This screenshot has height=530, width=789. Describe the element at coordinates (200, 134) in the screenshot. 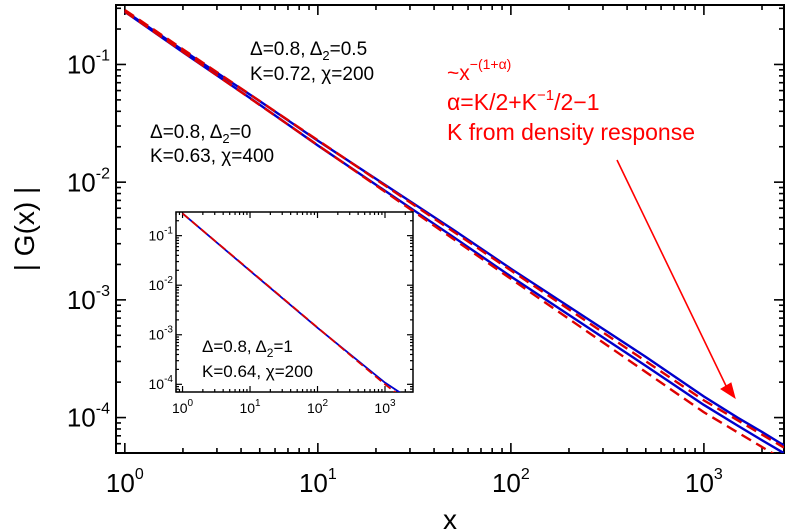

I see `annotation-2-line1: Δ=0.8, Δ2=0` at that location.